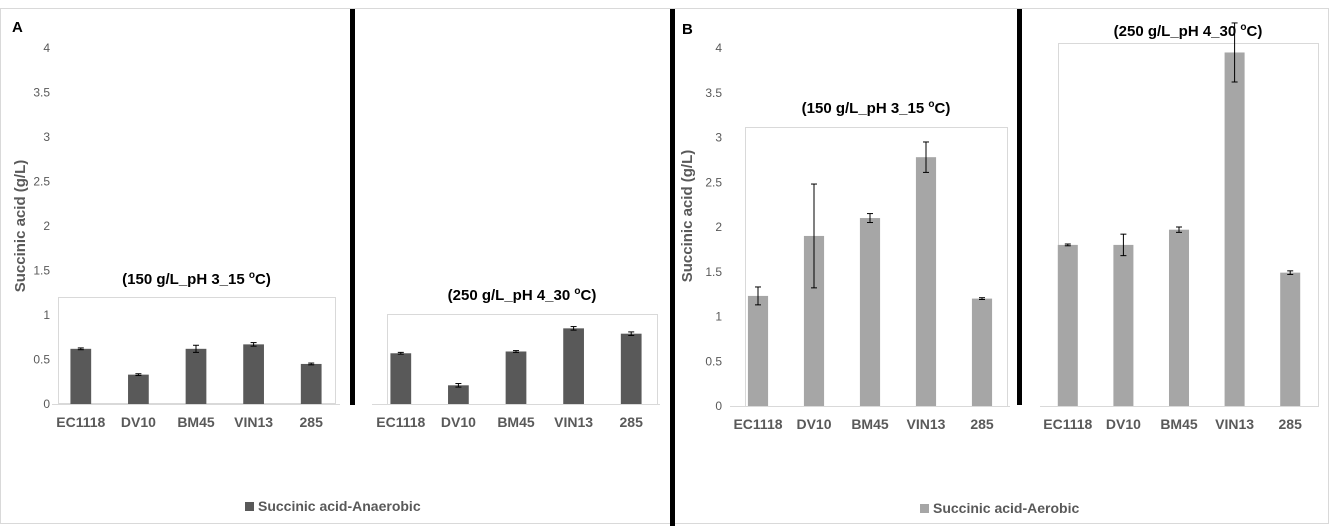 The width and height of the screenshot is (1331, 526). I want to click on panel-b-legend-label: Succinic acid-Aerobic, so click(1006, 508).